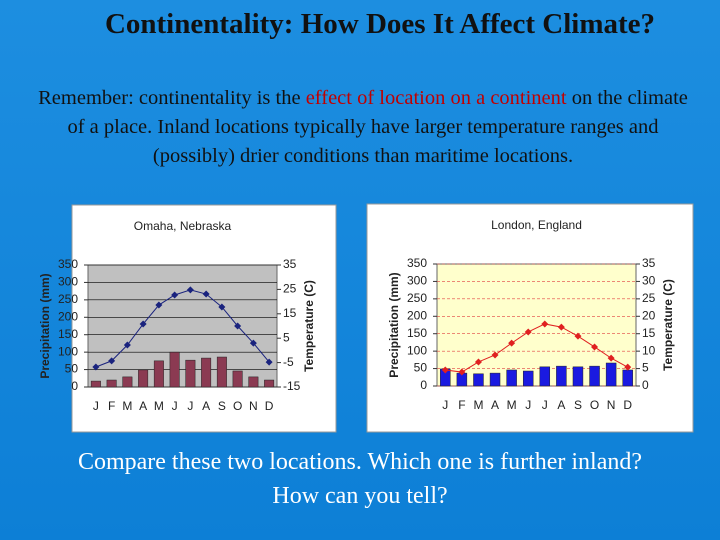 The image size is (720, 540). Describe the element at coordinates (183, 226) in the screenshot. I see `chart-title: Omaha, Nebraska` at that location.